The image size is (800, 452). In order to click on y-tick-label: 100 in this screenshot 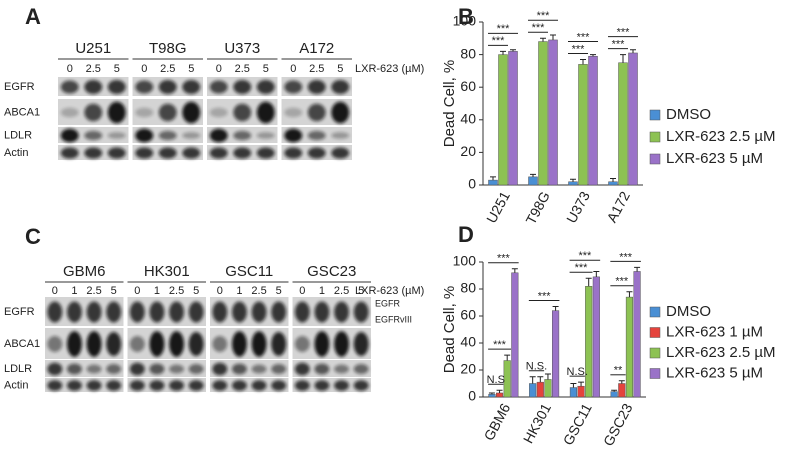, I will do `click(465, 261)`.